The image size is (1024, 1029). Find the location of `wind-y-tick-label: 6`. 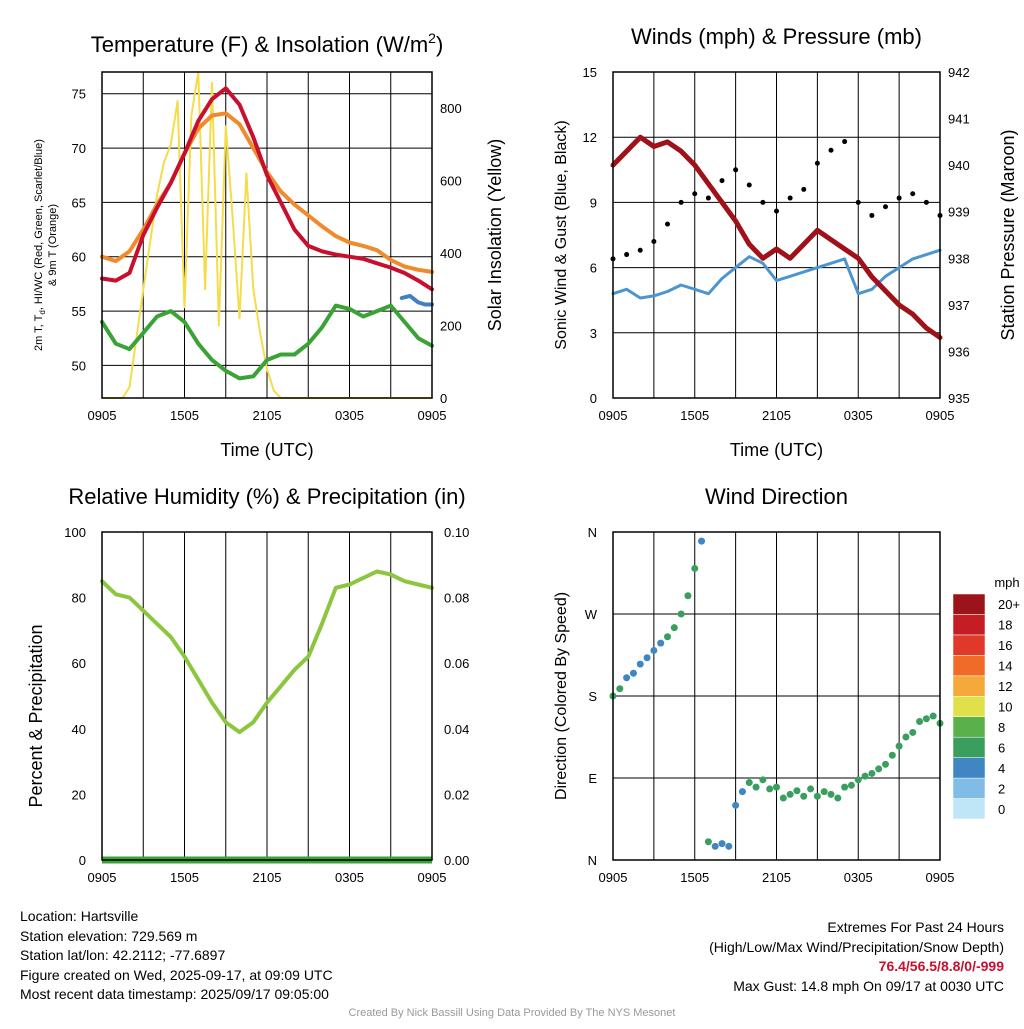

wind-y-tick-label: 6 is located at coordinates (593, 268).